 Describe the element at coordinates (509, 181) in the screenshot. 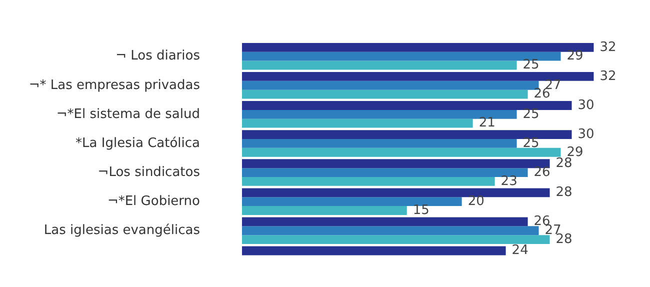

I see `data-label: 23` at that location.